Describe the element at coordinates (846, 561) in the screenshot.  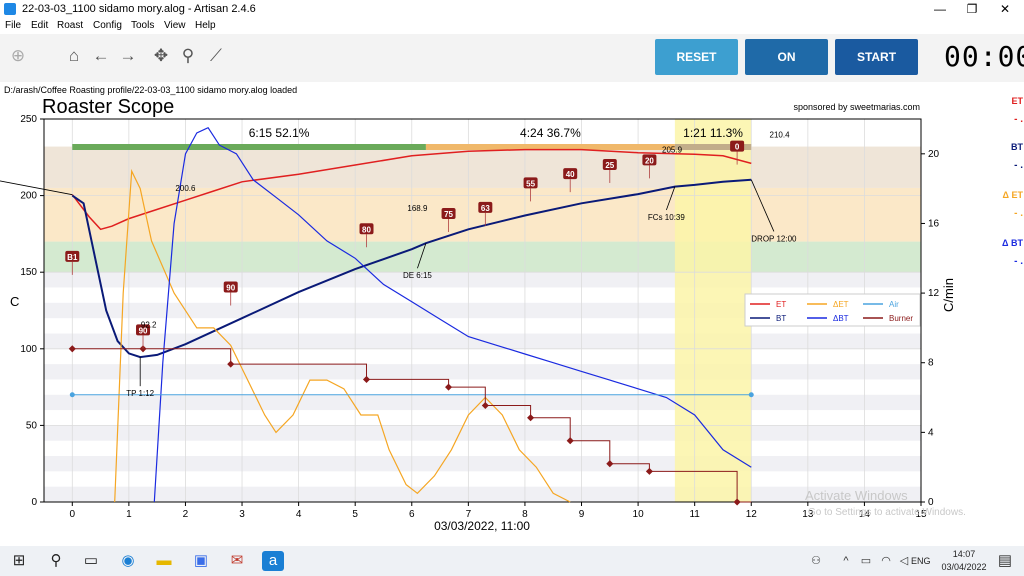
I see `tray-chevron-icon: ^` at that location.